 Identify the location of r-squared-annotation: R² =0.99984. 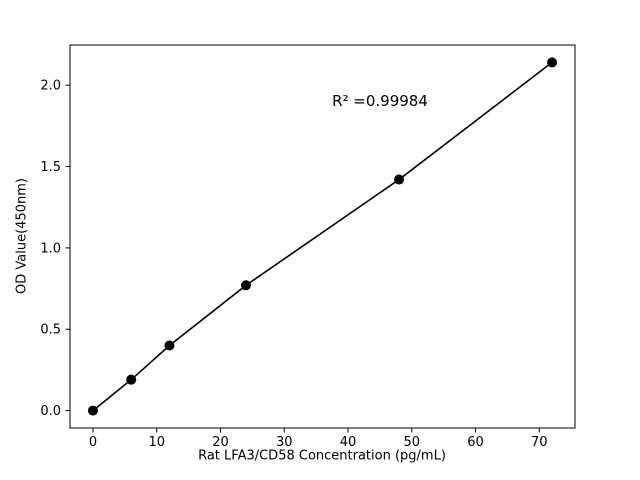
(380, 101).